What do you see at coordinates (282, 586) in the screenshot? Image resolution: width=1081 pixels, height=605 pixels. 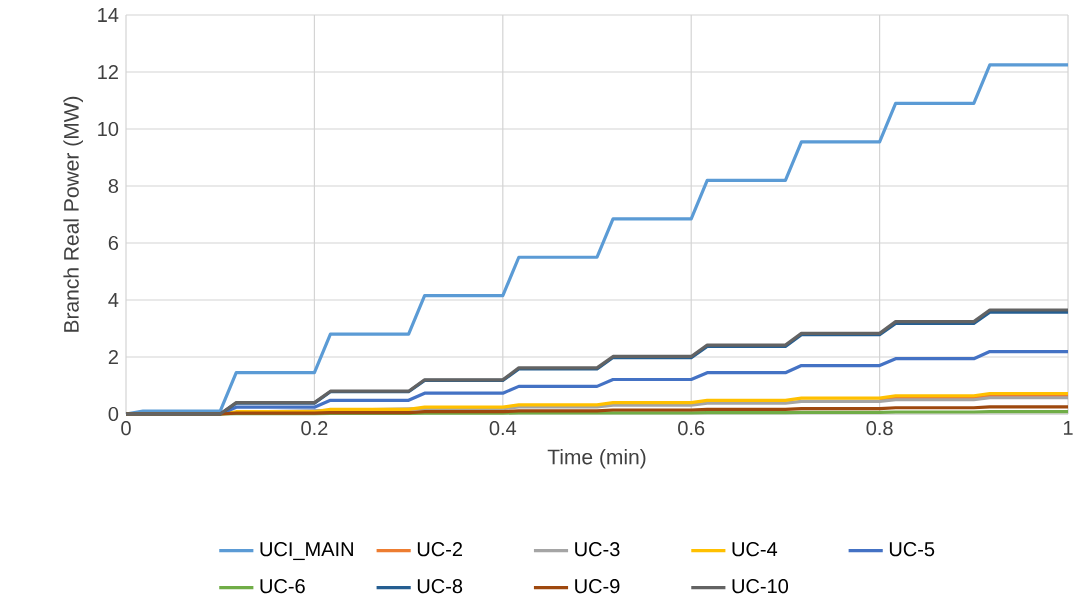 I see `legend-label: UC-6` at bounding box center [282, 586].